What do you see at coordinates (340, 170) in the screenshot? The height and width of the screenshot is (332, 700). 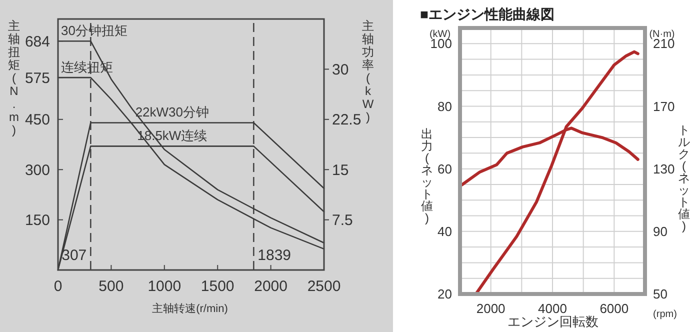 I see `y2-tick-label: 15` at bounding box center [340, 170].